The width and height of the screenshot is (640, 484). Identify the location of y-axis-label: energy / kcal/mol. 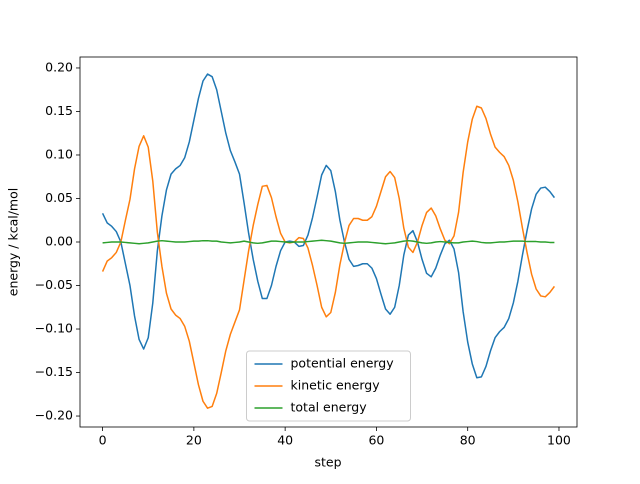
(13, 242).